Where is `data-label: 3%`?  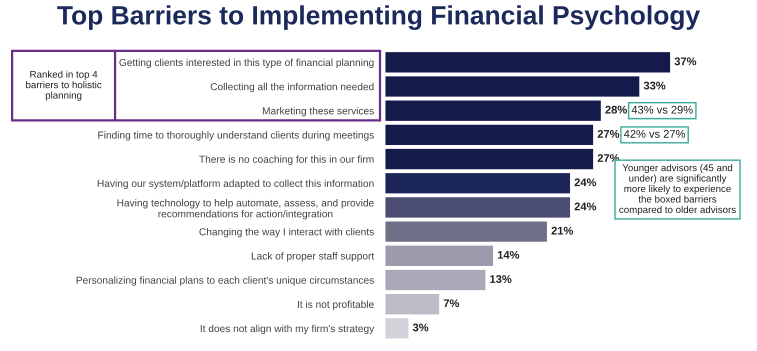
data-label: 3% is located at coordinates (420, 327).